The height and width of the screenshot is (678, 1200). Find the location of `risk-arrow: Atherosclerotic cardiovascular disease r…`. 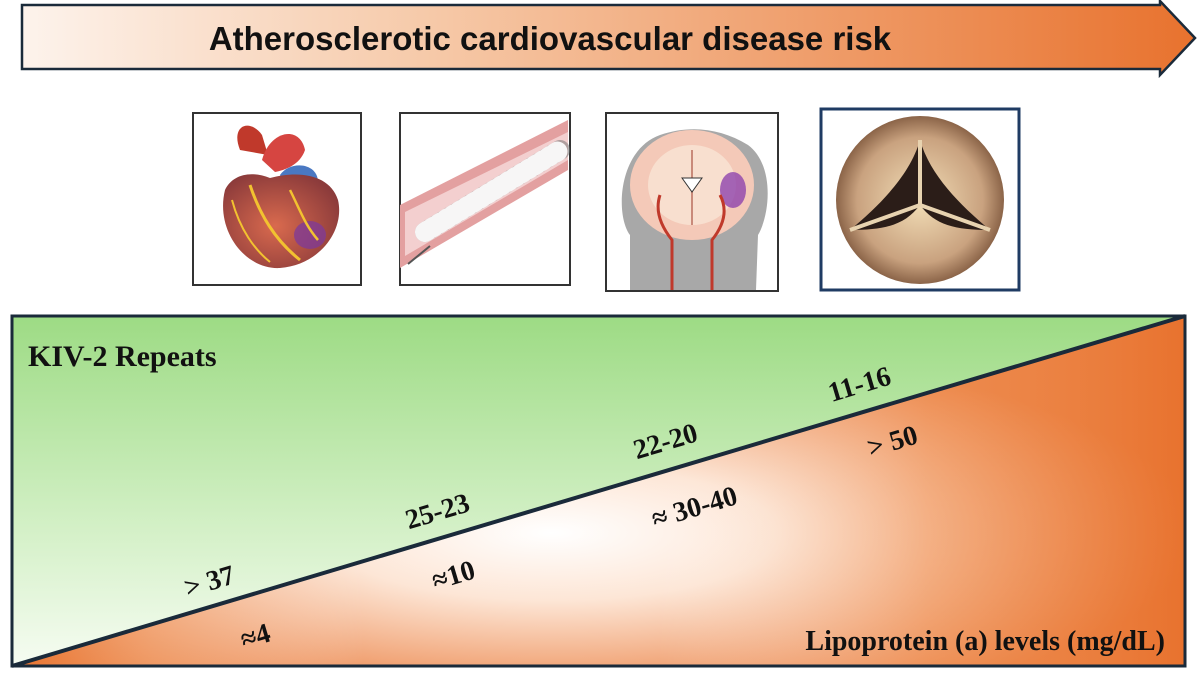

risk-arrow: Atherosclerotic cardiovascular disease r… is located at coordinates (608, 39).